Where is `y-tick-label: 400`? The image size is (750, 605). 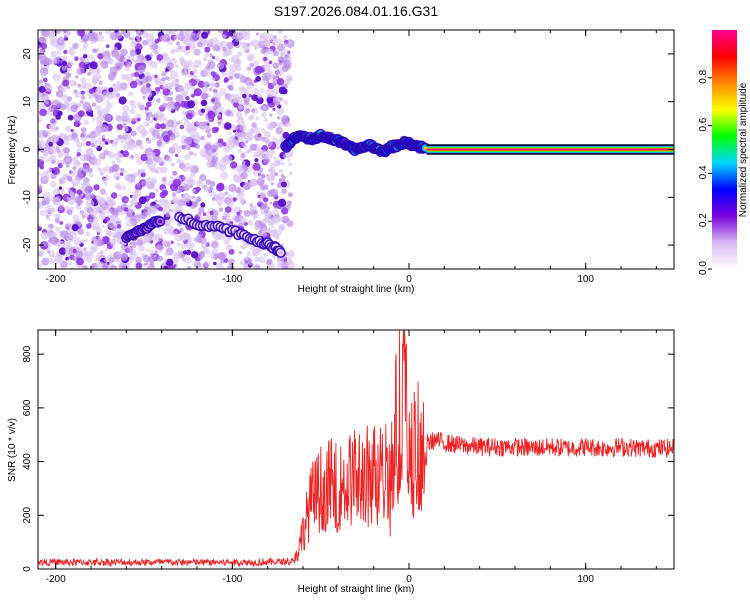 y-tick-label: 400 is located at coordinates (27, 461).